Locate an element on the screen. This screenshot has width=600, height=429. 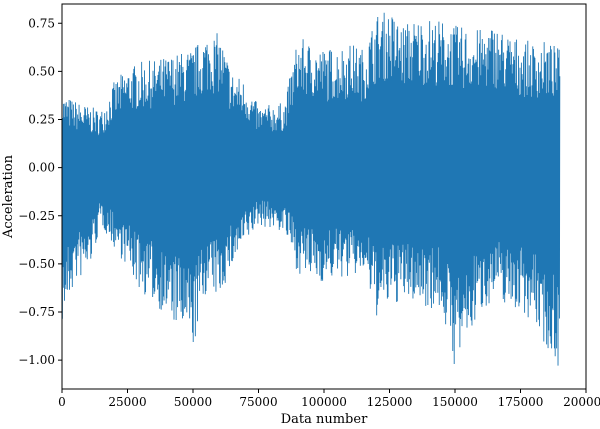
y-axis: −1.00 −0.75 −0.50 −0.25 0.00 0.25 0.50 0.75 is located at coordinates (40, 191).